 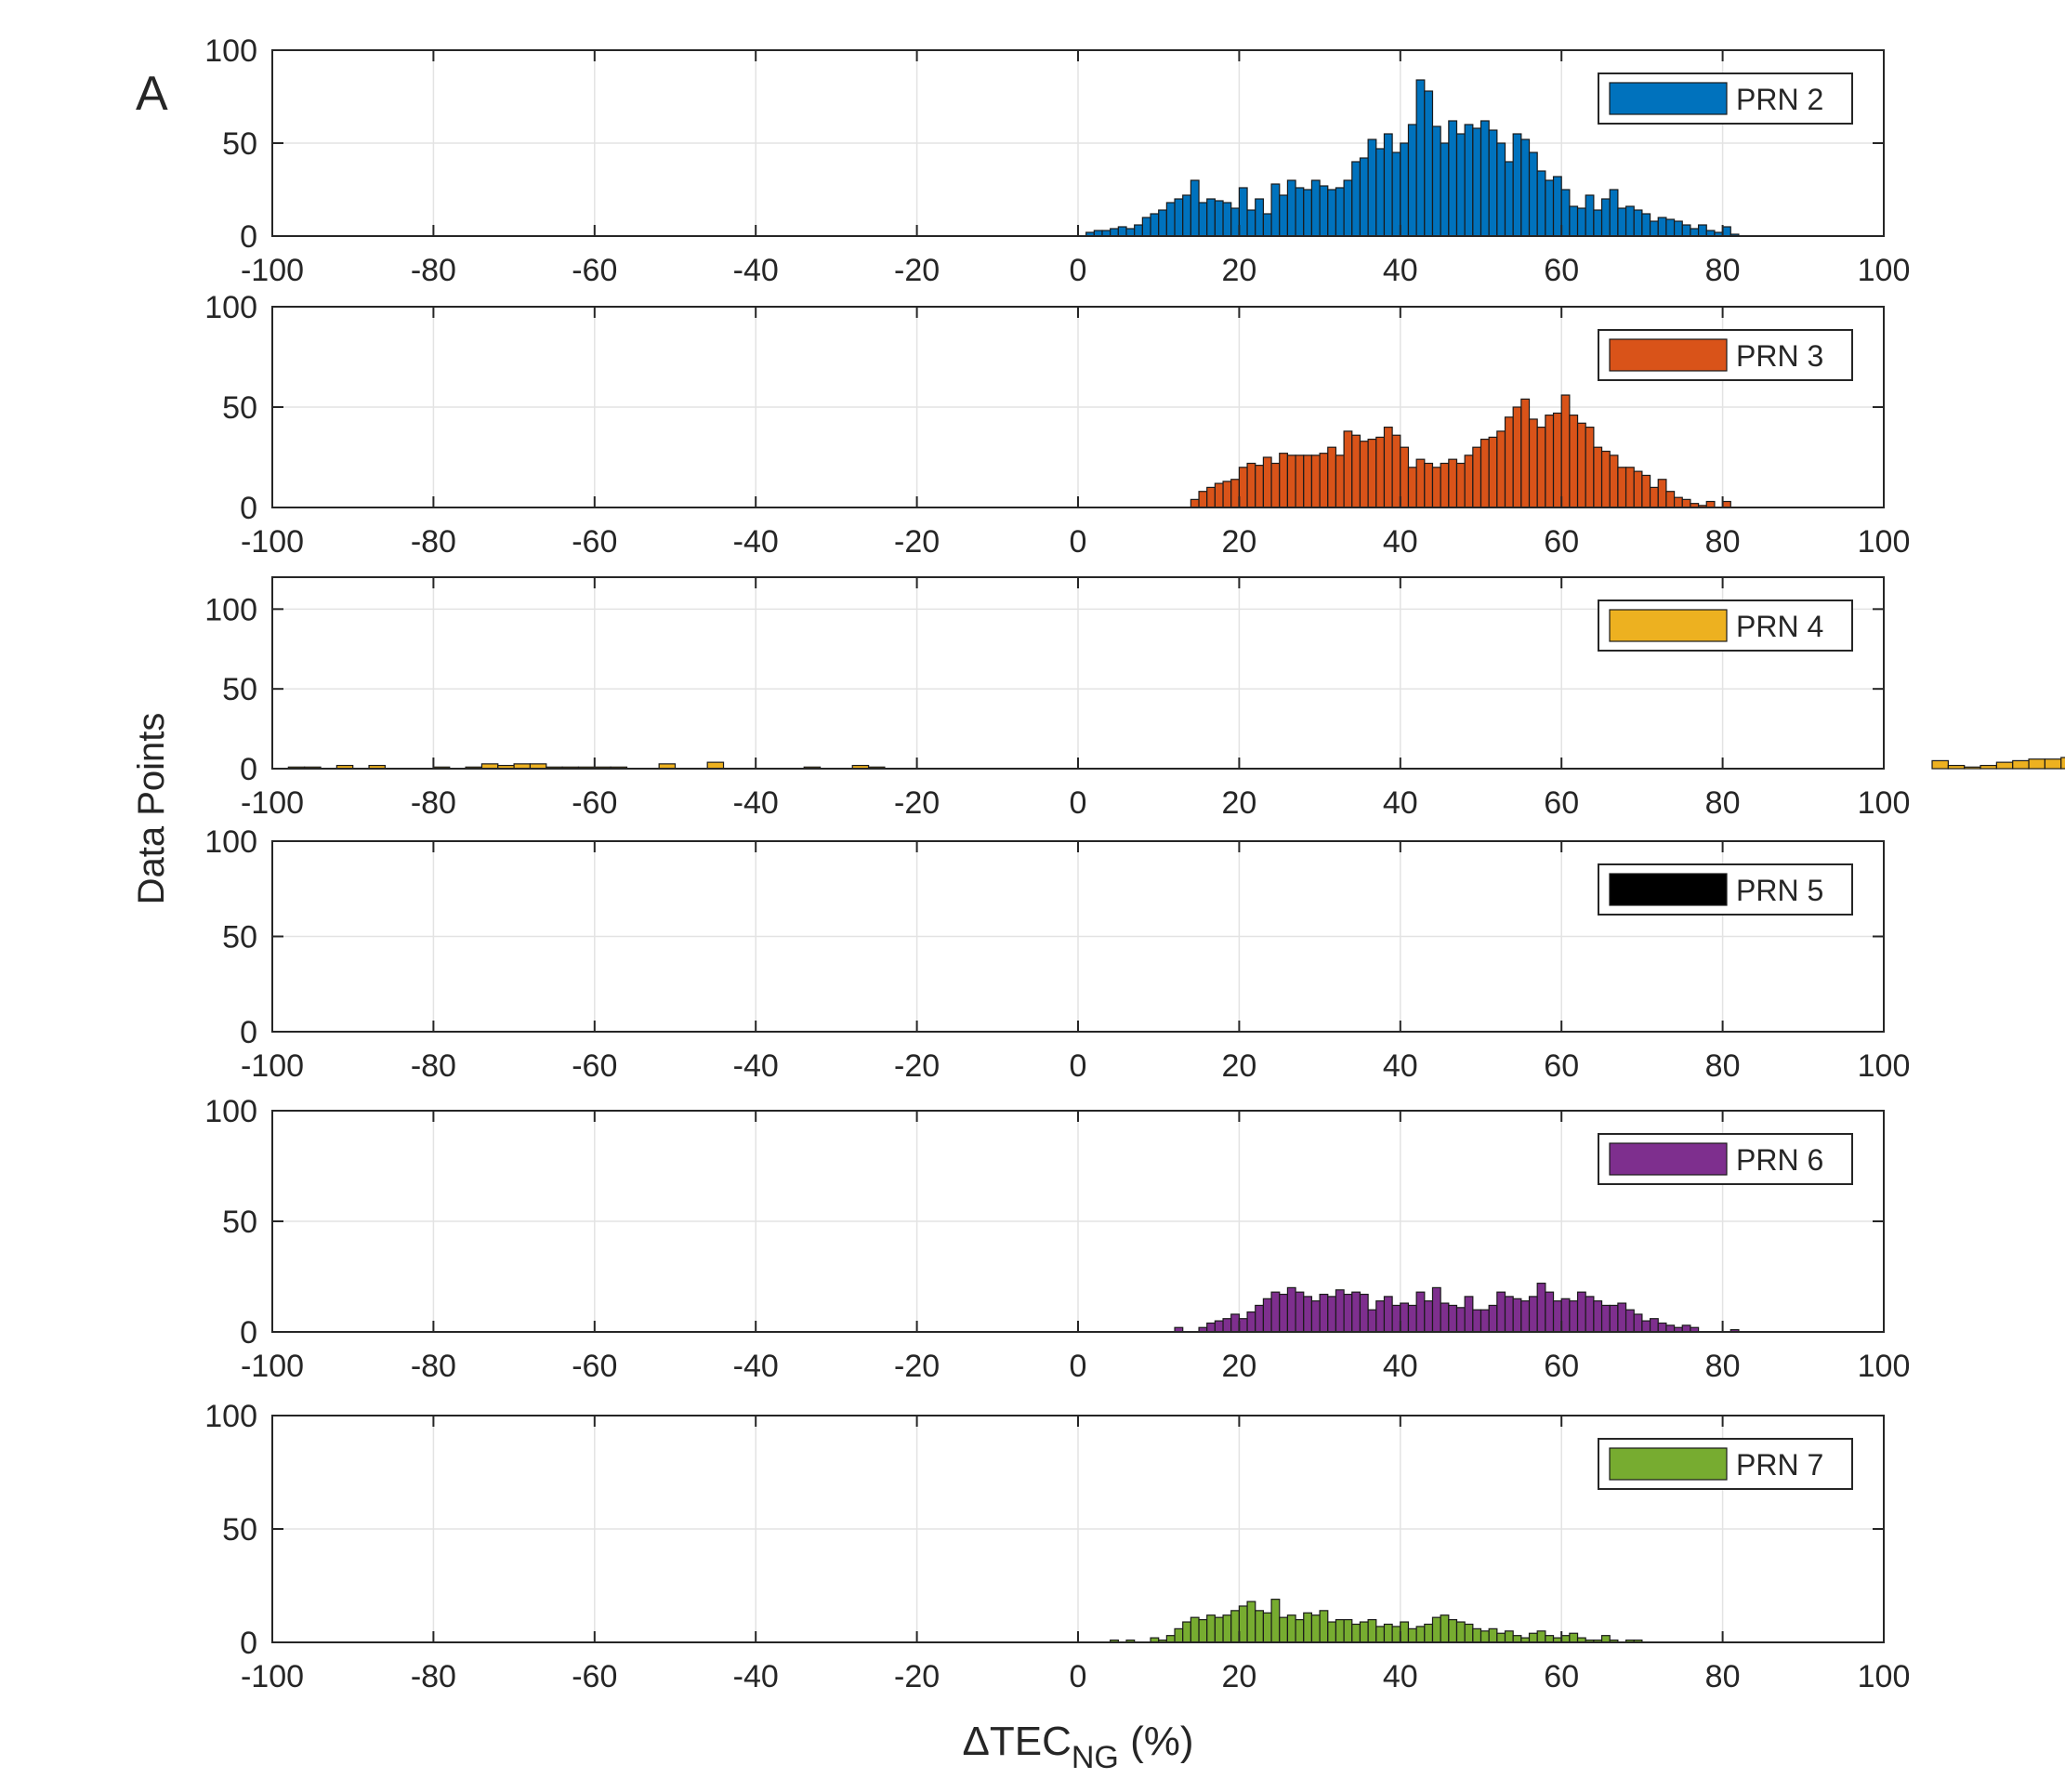 I want to click on legend-swatch, so click(x=1668, y=889).